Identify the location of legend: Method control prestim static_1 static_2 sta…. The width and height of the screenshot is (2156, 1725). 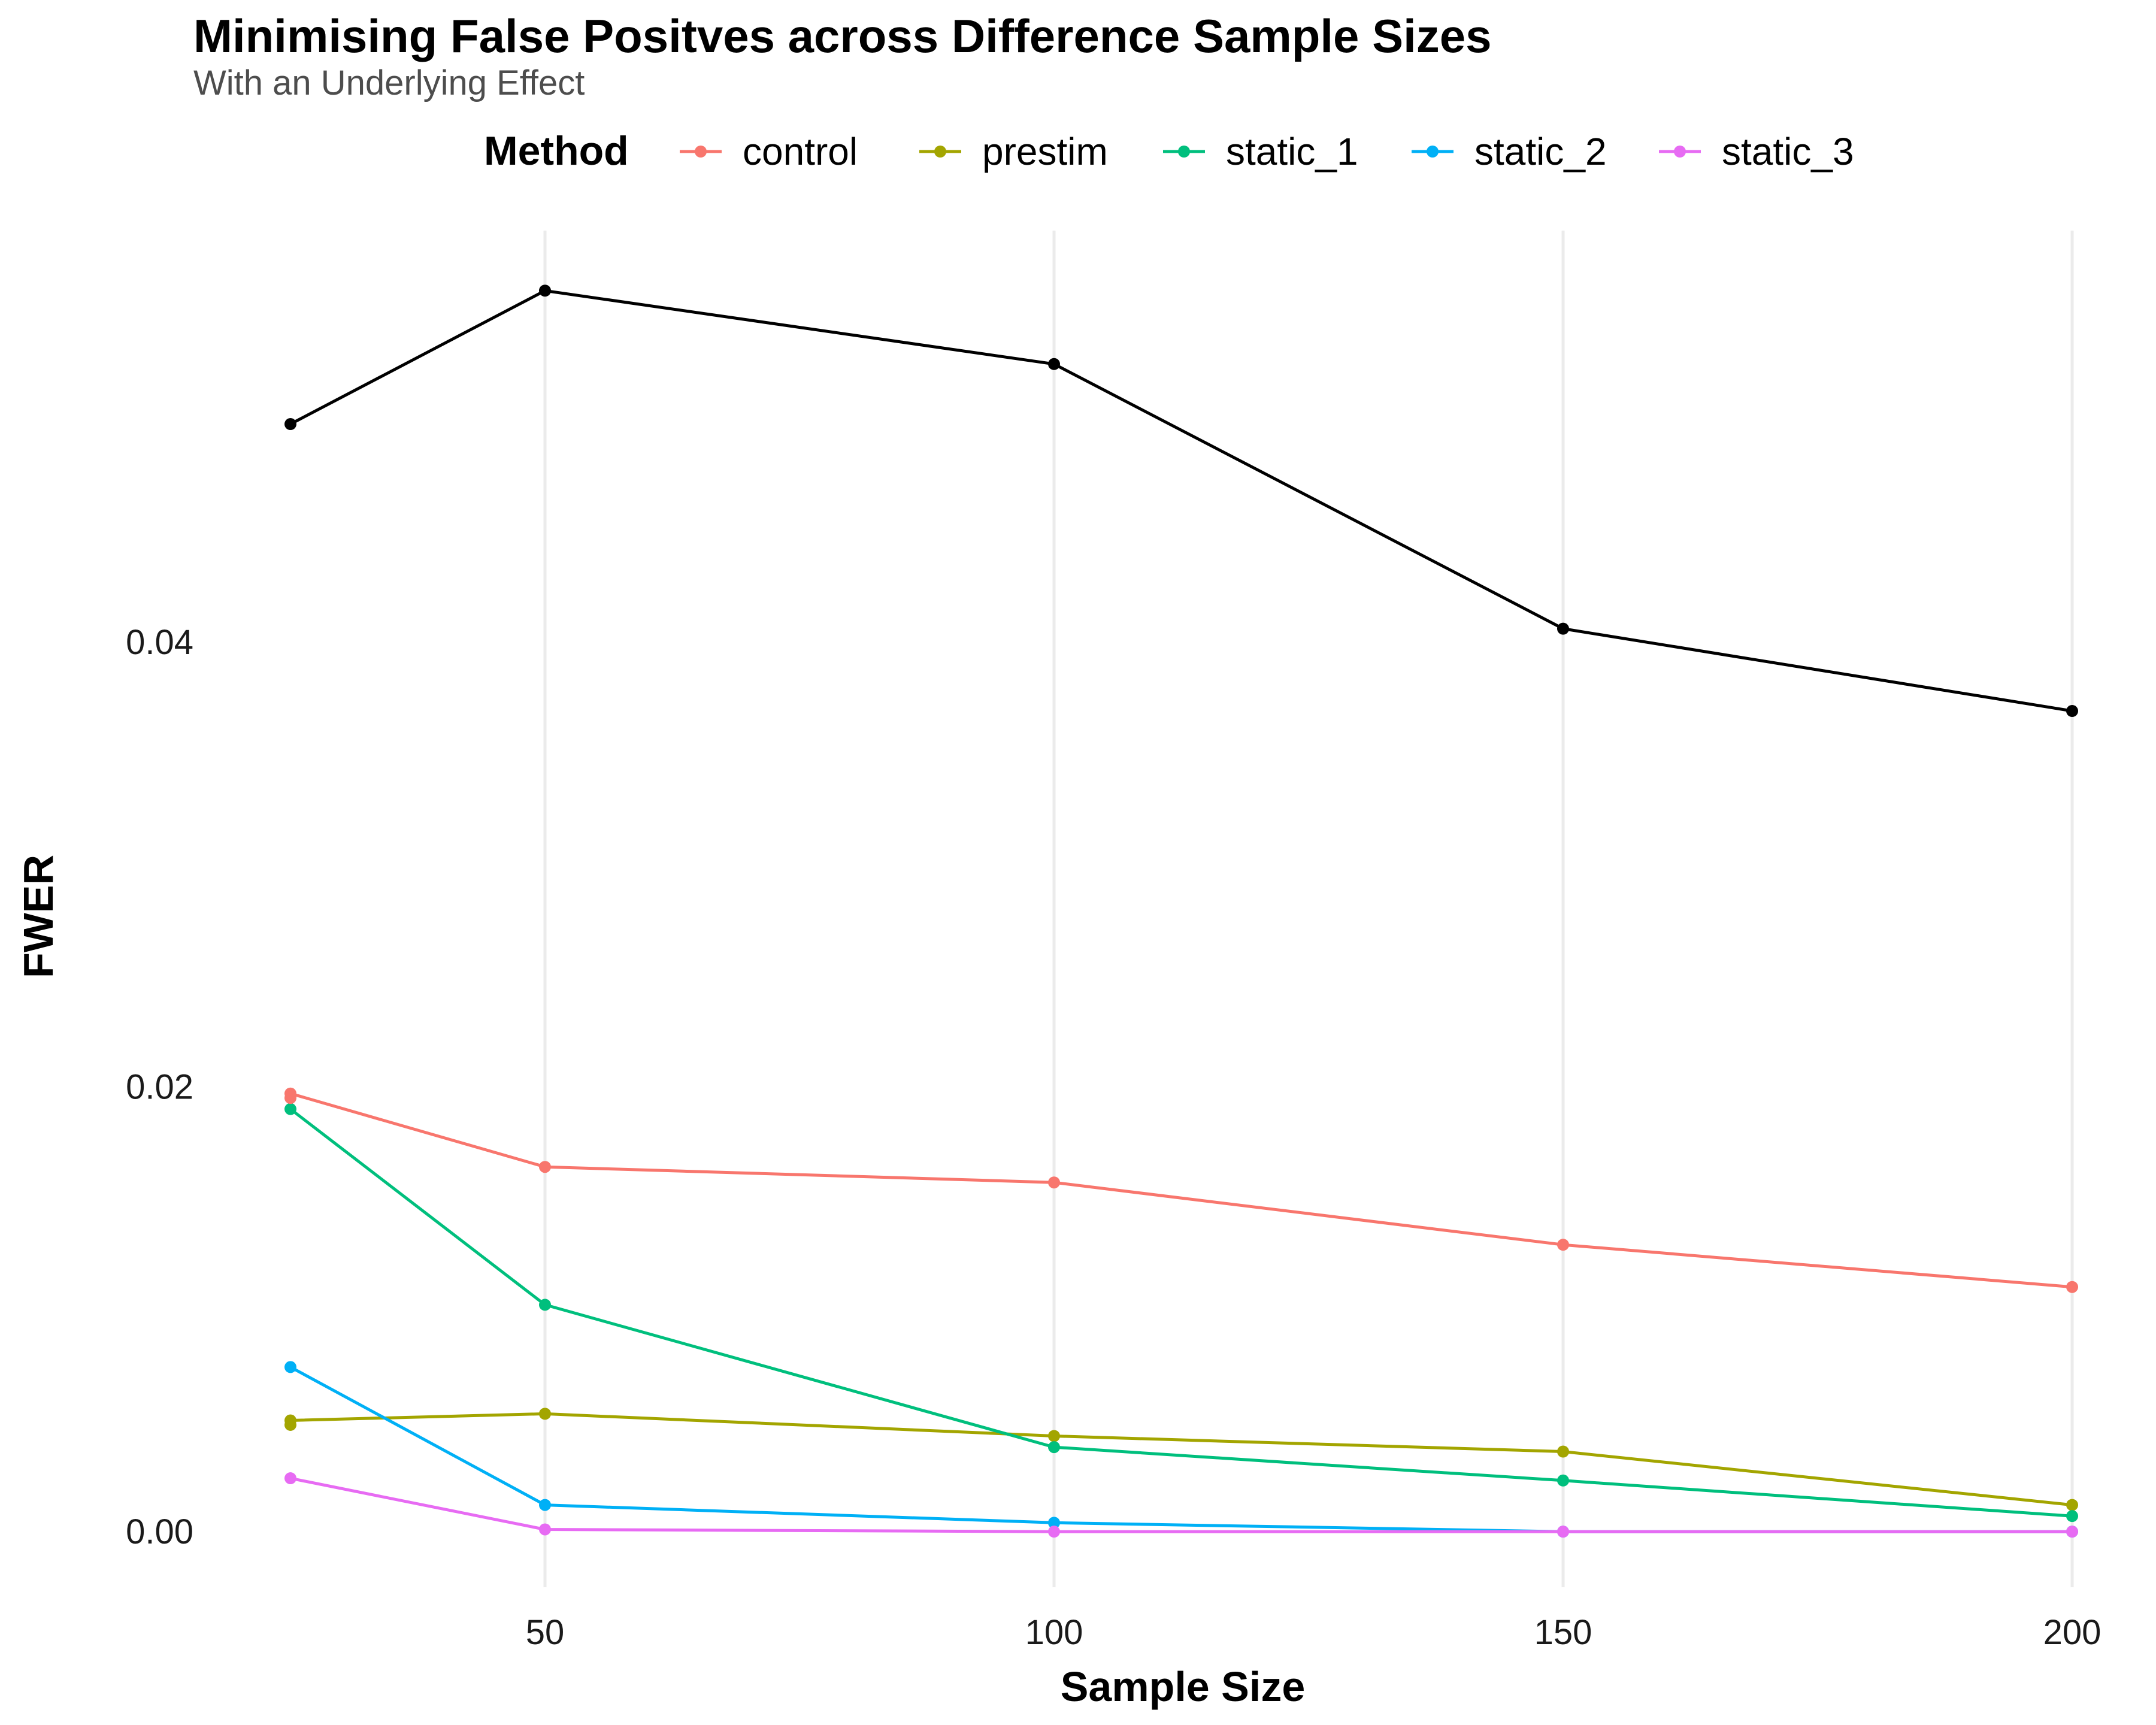
(1169, 151).